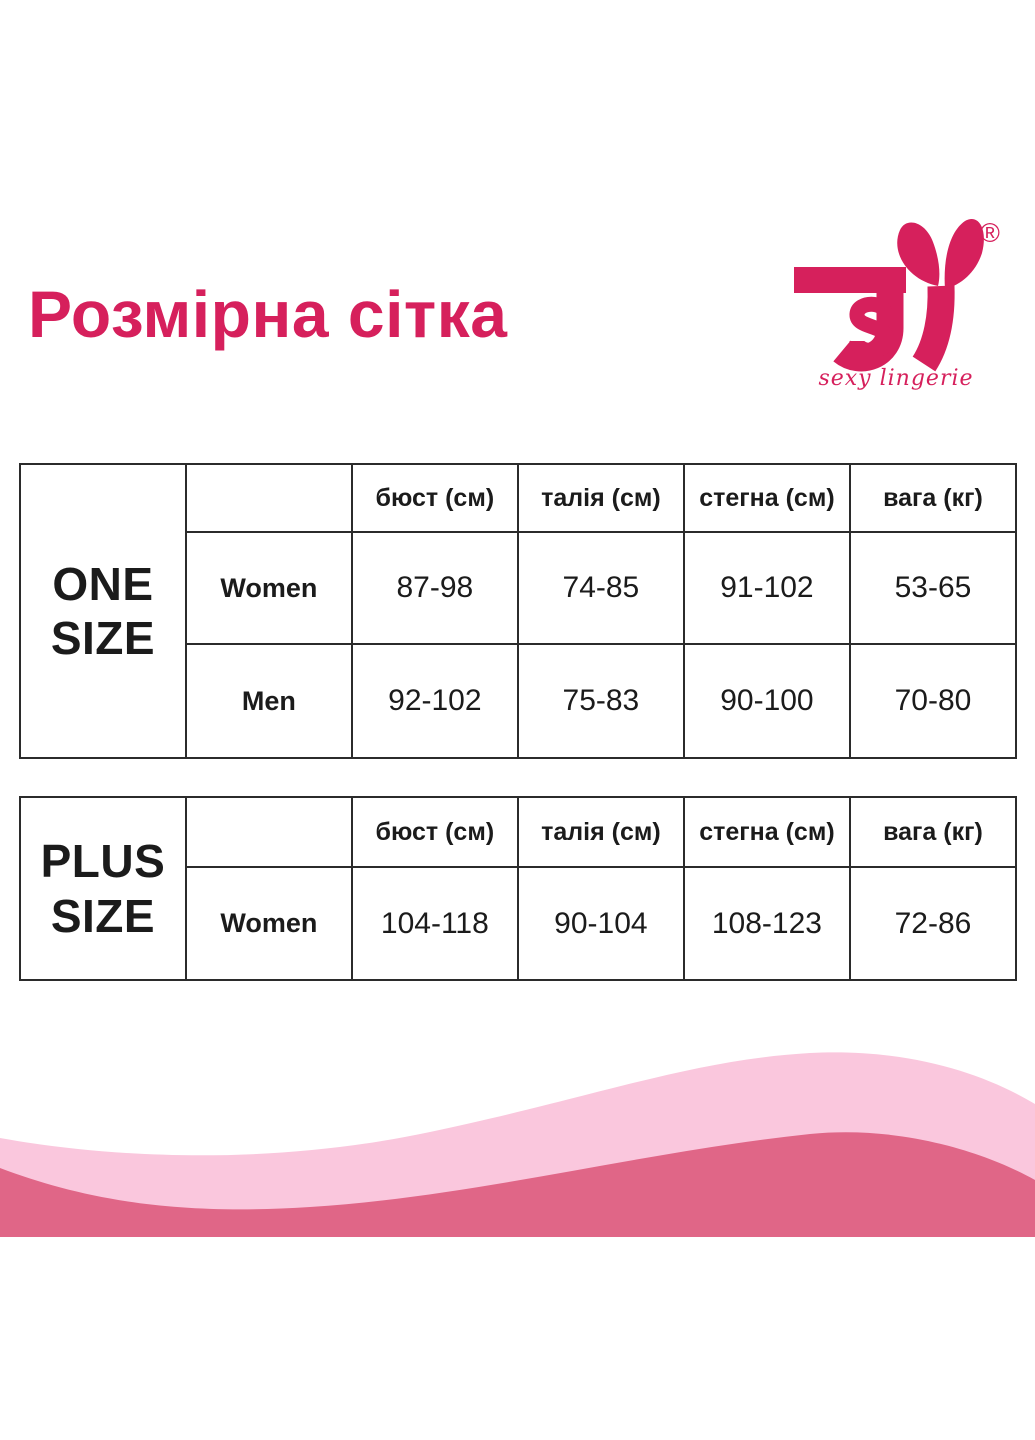  I want to click on size-value: 72-86, so click(933, 923).